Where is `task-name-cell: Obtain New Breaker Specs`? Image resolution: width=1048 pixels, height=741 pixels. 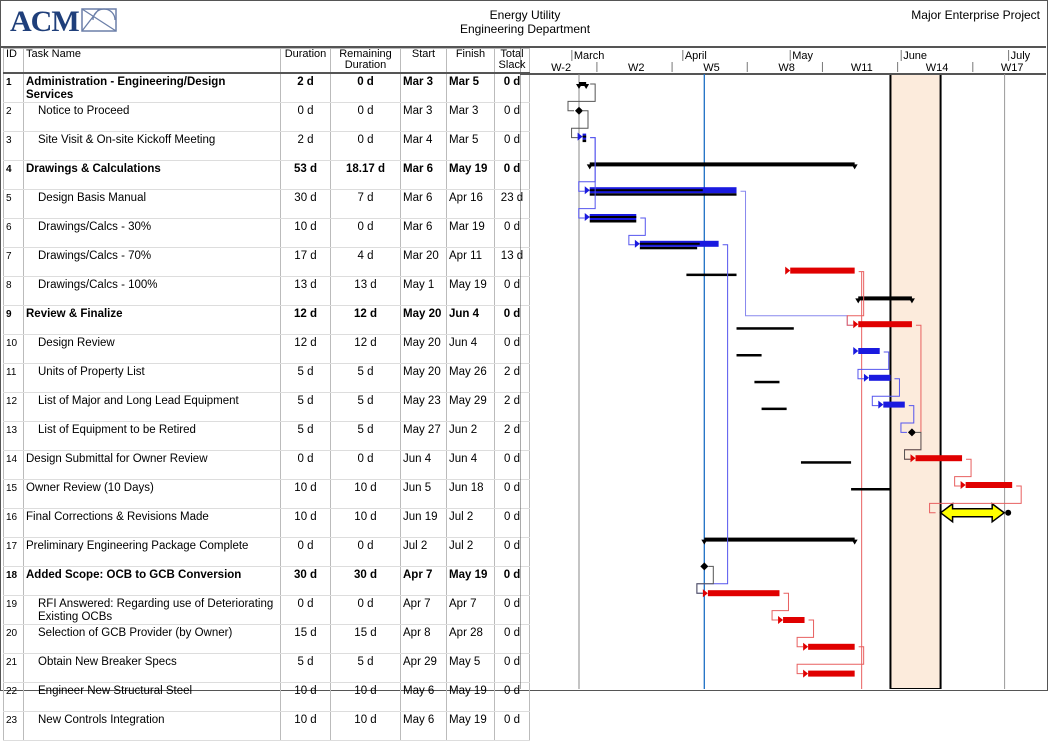 task-name-cell: Obtain New Breaker Specs is located at coordinates (152, 668).